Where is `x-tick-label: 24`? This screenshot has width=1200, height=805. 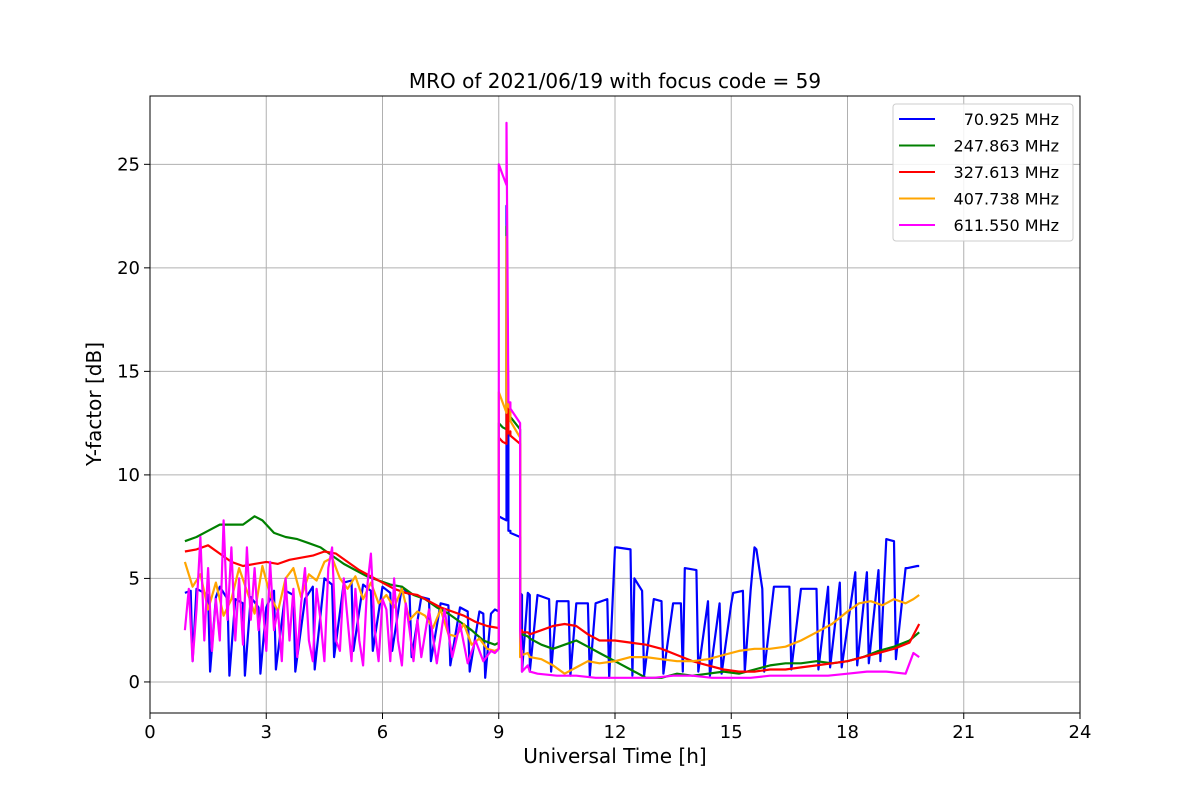 x-tick-label: 24 is located at coordinates (1080, 732).